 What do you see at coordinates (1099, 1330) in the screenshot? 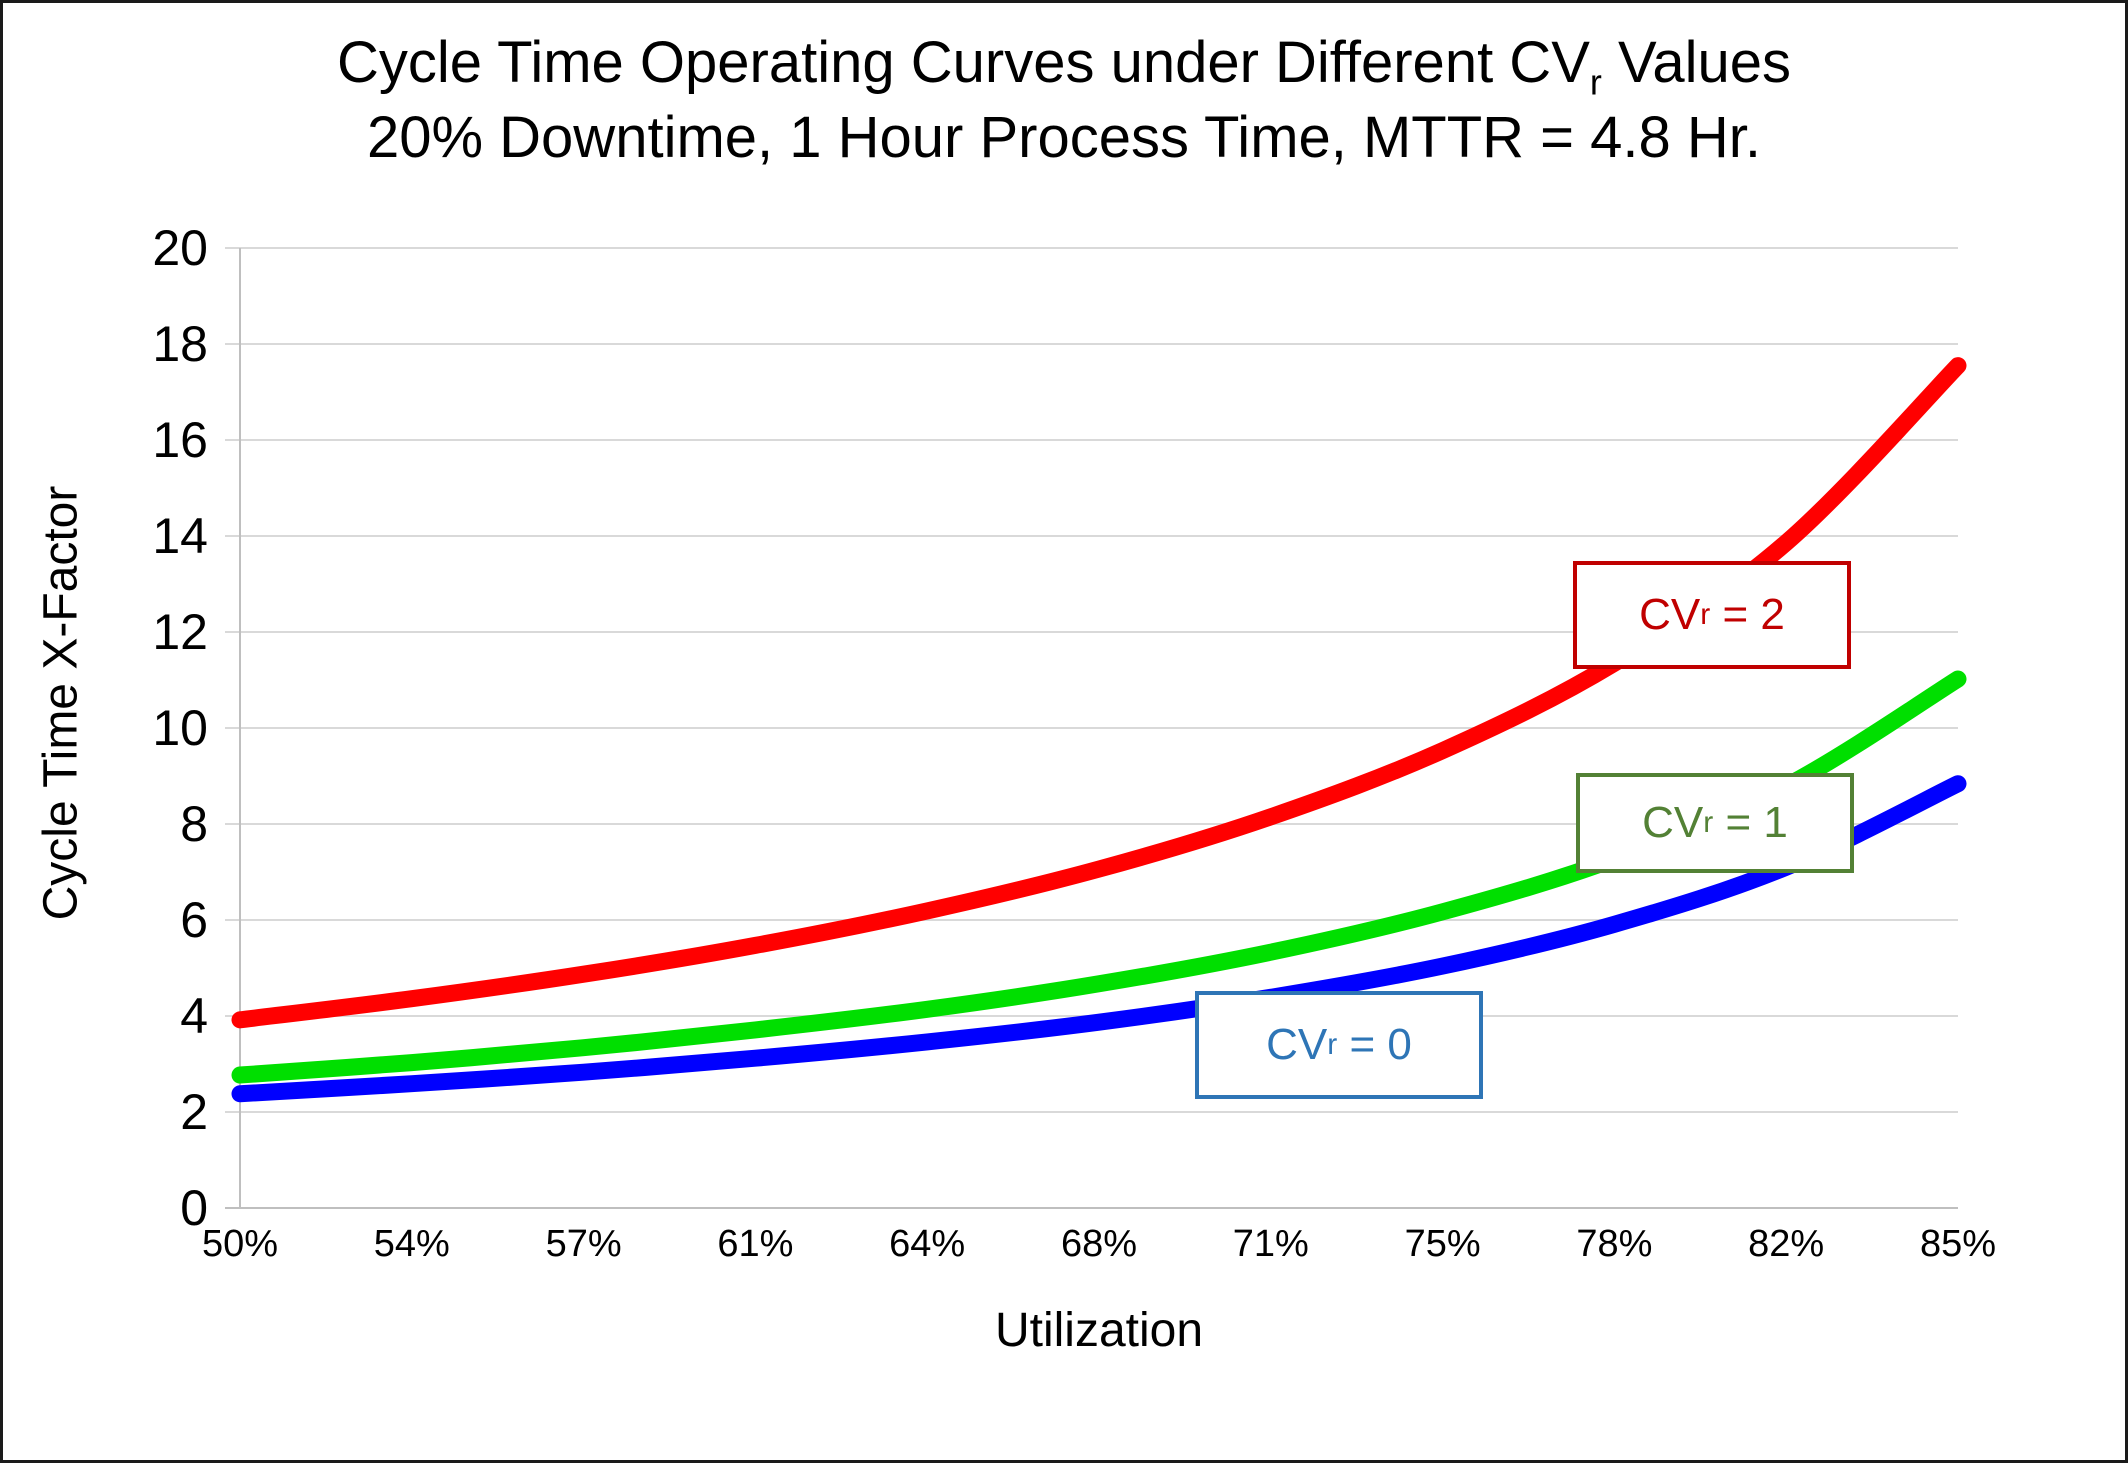
I see `x-axis-title: Utilization` at bounding box center [1099, 1330].